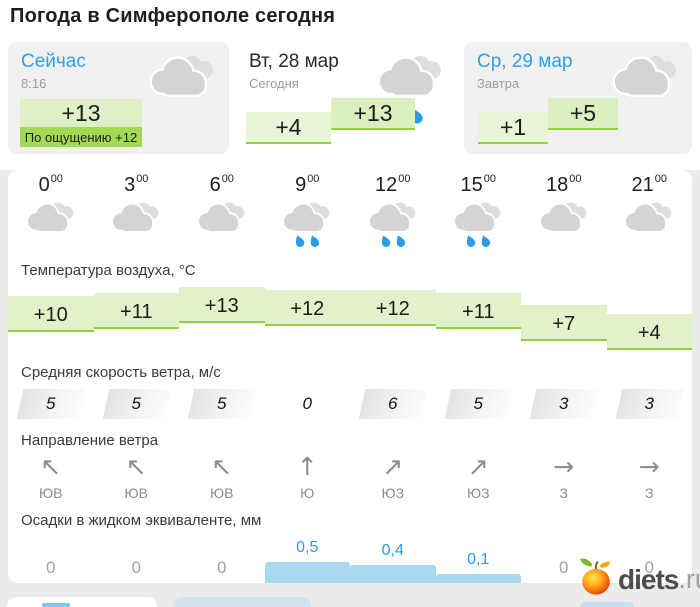  Describe the element at coordinates (288, 128) in the screenshot. I see `today-temp-morning: +4` at that location.